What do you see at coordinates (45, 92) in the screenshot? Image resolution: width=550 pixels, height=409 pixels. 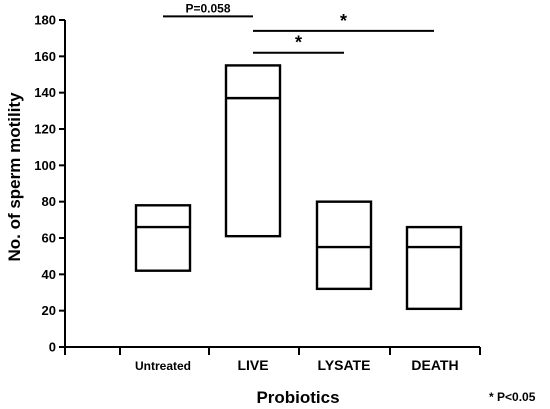 I see `y-tick-label-140: 140` at bounding box center [45, 92].